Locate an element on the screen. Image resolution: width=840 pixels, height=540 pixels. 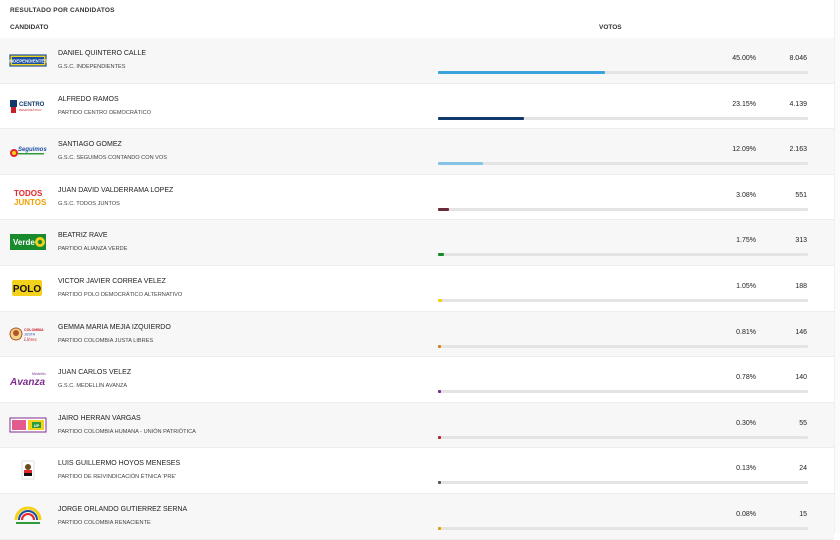
candidate-name: ALFREDO RAMOS is located at coordinates (88, 99).